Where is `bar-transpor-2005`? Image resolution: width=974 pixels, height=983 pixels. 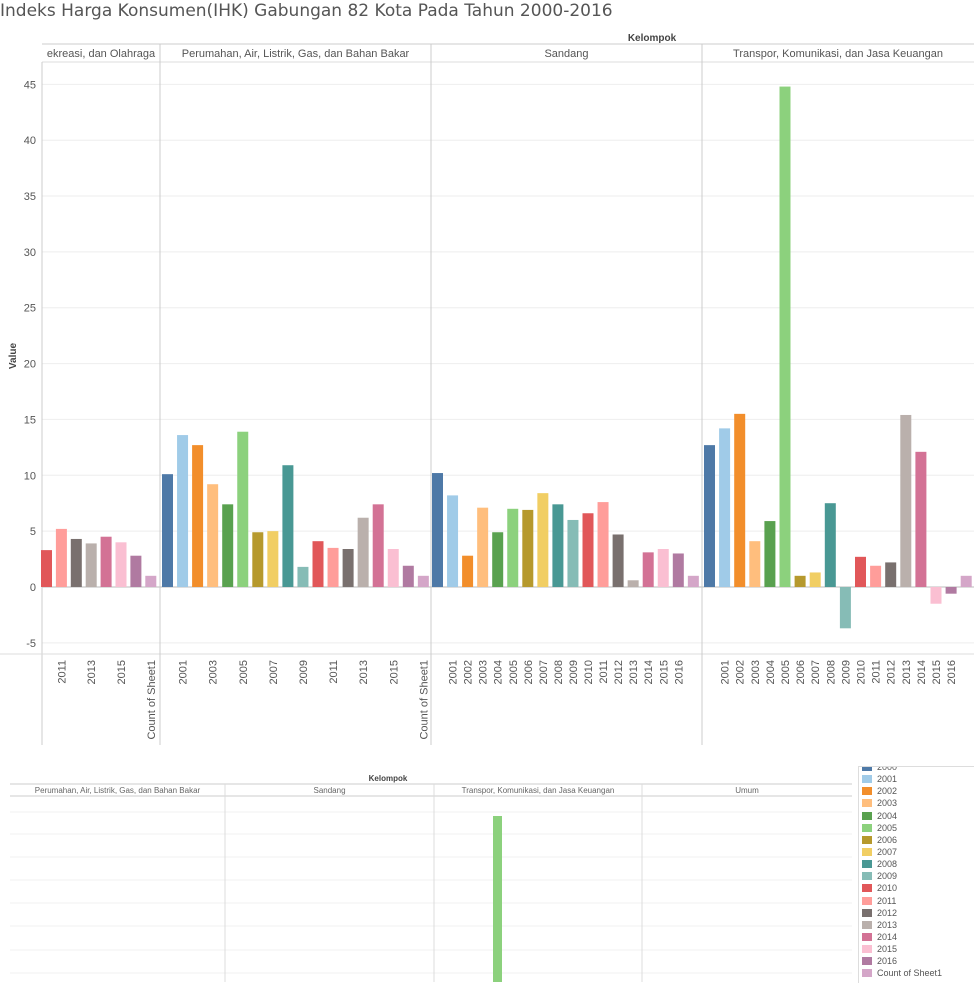 bar-transpor-2005 is located at coordinates (785, 336).